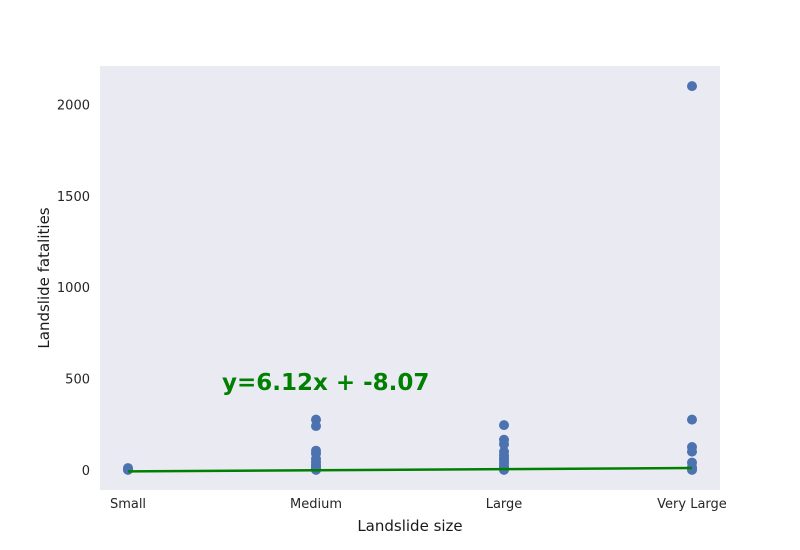 Image resolution: width=800 pixels, height=550 pixels. What do you see at coordinates (77, 380) in the screenshot?
I see `y-tick-label: 500` at bounding box center [77, 380].